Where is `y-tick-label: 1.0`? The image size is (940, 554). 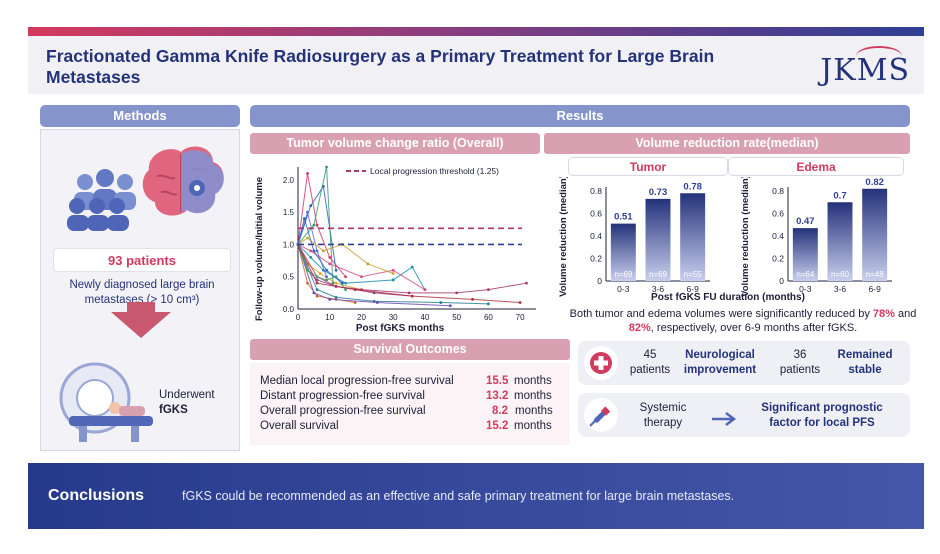
y-tick-label: 1.0 is located at coordinates (289, 244).